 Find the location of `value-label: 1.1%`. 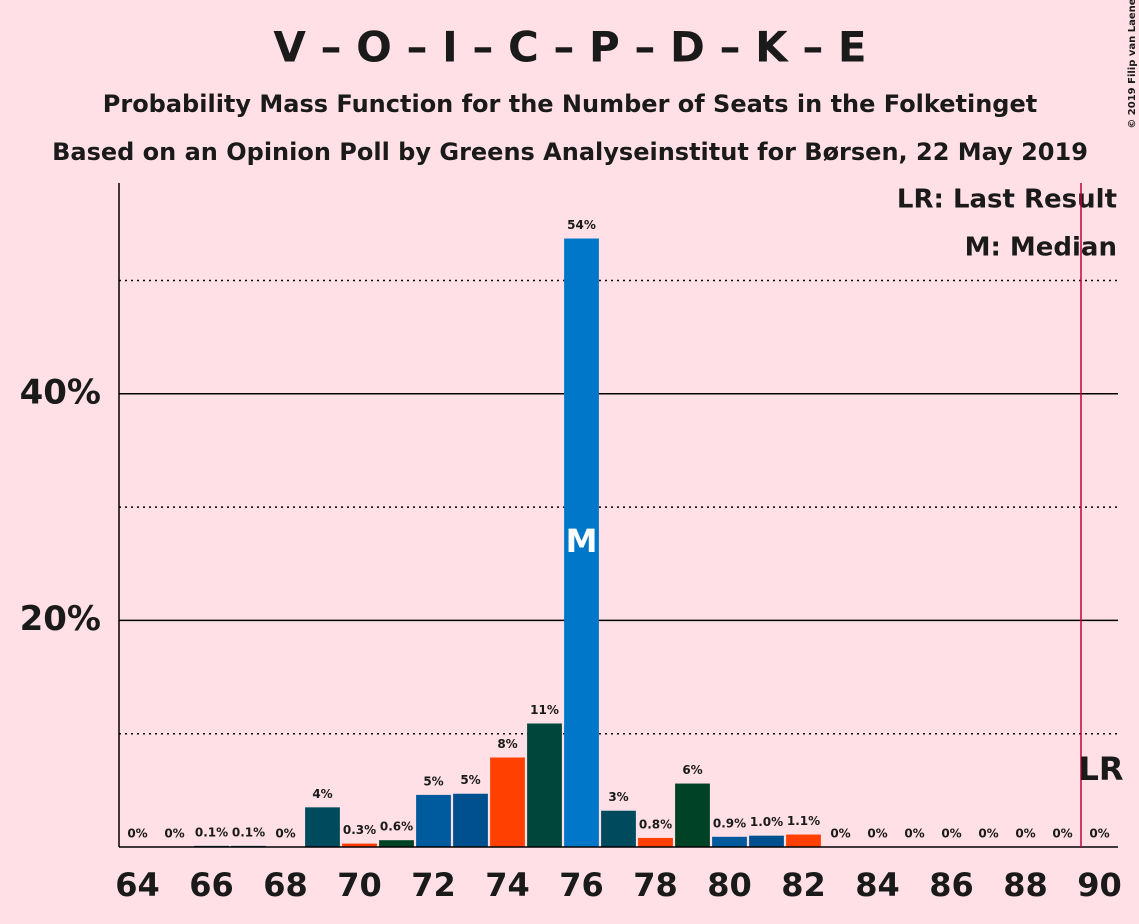

value-label: 1.1% is located at coordinates (803, 821).